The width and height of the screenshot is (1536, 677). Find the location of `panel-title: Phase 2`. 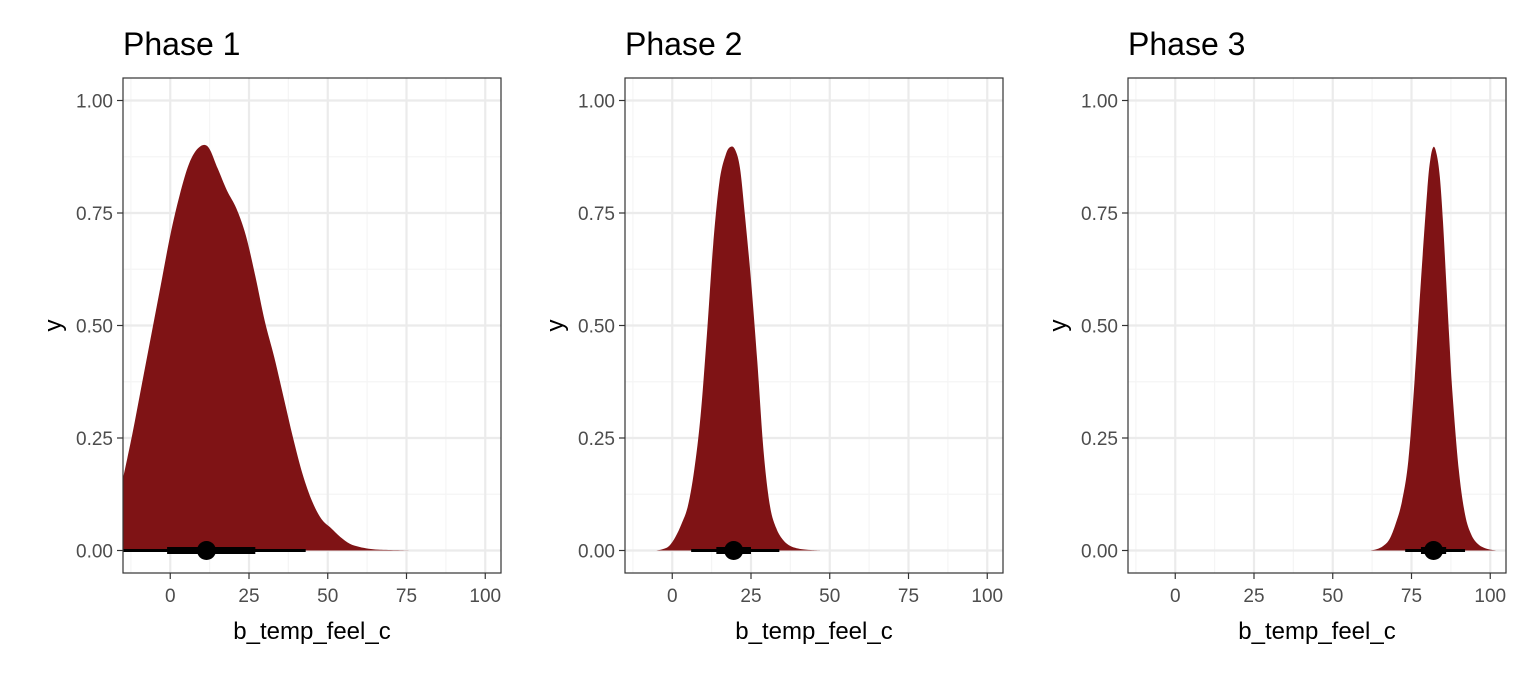

panel-title: Phase 2 is located at coordinates (683, 44).